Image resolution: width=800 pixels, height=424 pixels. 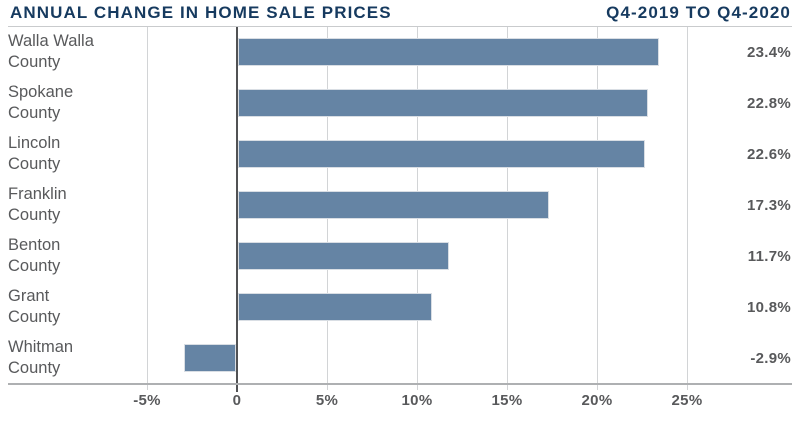 I want to click on bar-whitman-county, so click(x=209, y=358).